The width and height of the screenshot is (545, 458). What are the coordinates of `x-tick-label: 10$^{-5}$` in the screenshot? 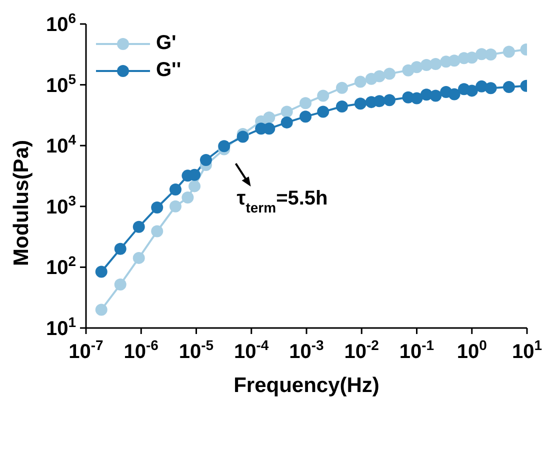 It's located at (196, 350).